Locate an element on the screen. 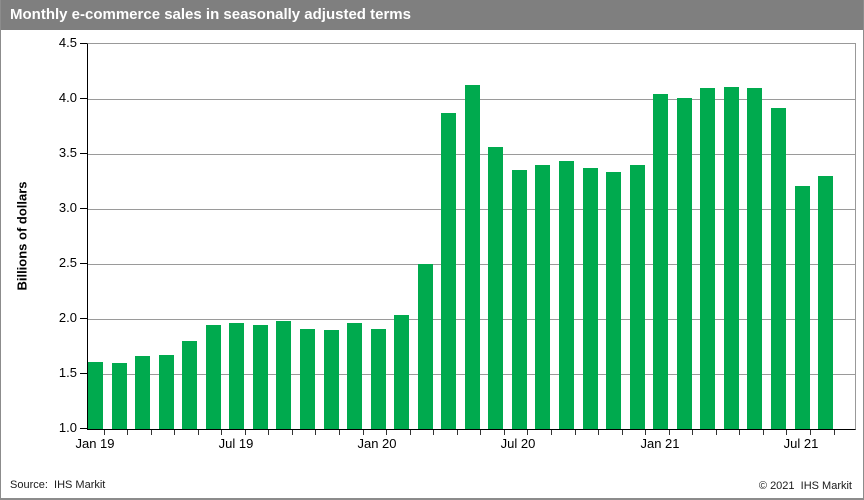 The width and height of the screenshot is (864, 500). y-tick-mark-2.0 is located at coordinates (83, 318).